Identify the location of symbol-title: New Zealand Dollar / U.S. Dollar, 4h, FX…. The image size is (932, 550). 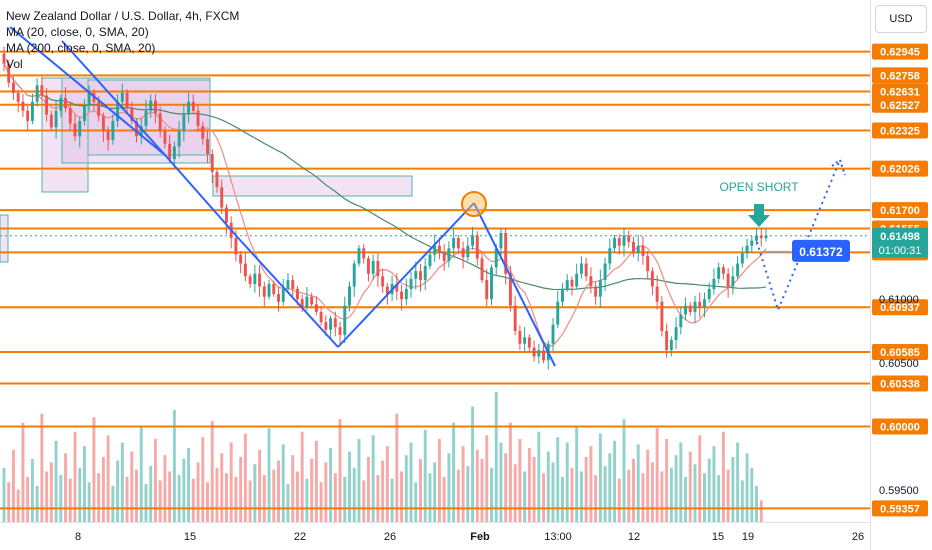
(123, 16).